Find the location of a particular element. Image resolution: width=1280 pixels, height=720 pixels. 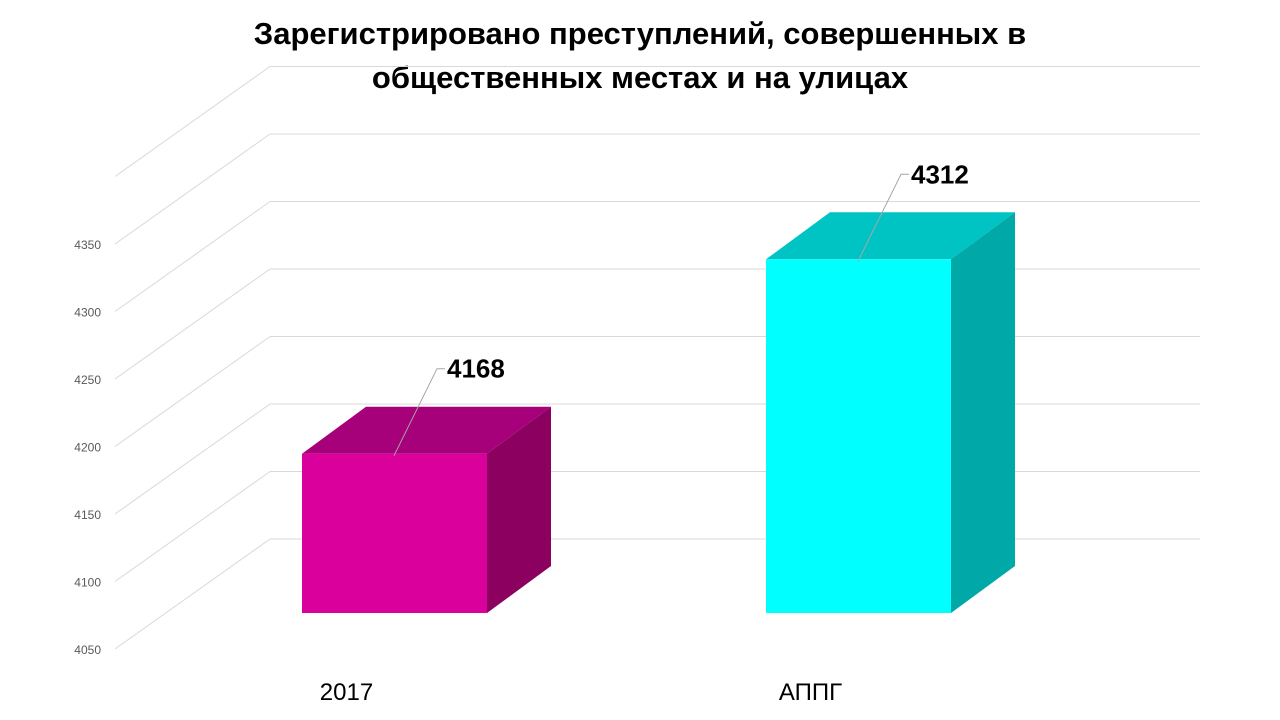

data-label-group: 4312 is located at coordinates (913, 210).